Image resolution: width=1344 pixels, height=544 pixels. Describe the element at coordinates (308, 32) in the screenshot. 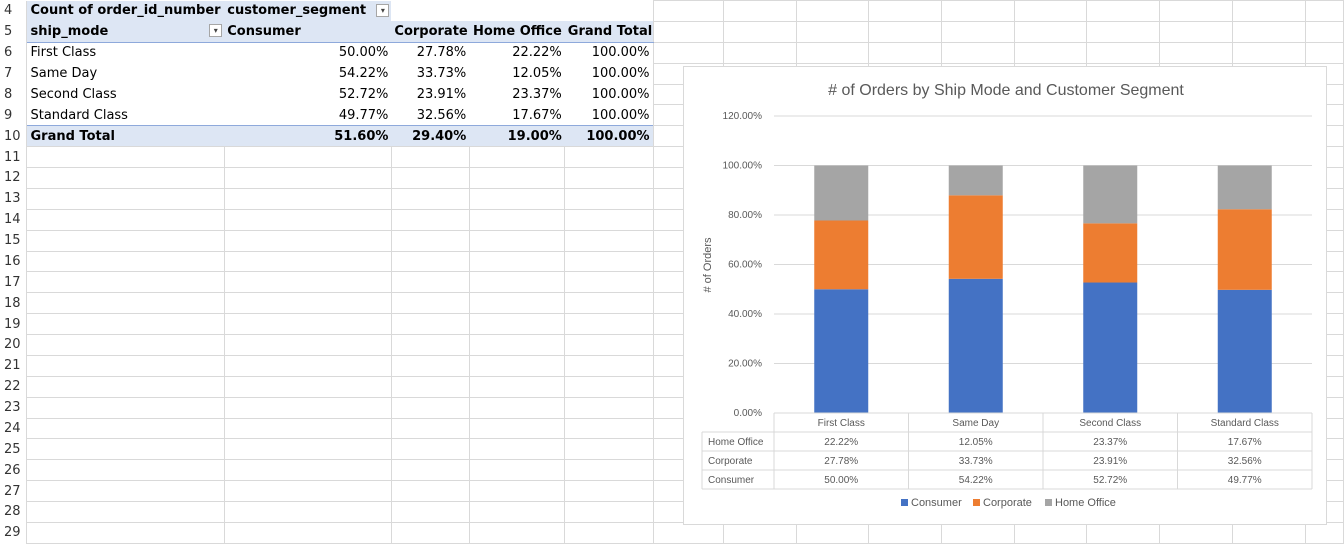

I see `pivot-column-header: Consumer` at that location.